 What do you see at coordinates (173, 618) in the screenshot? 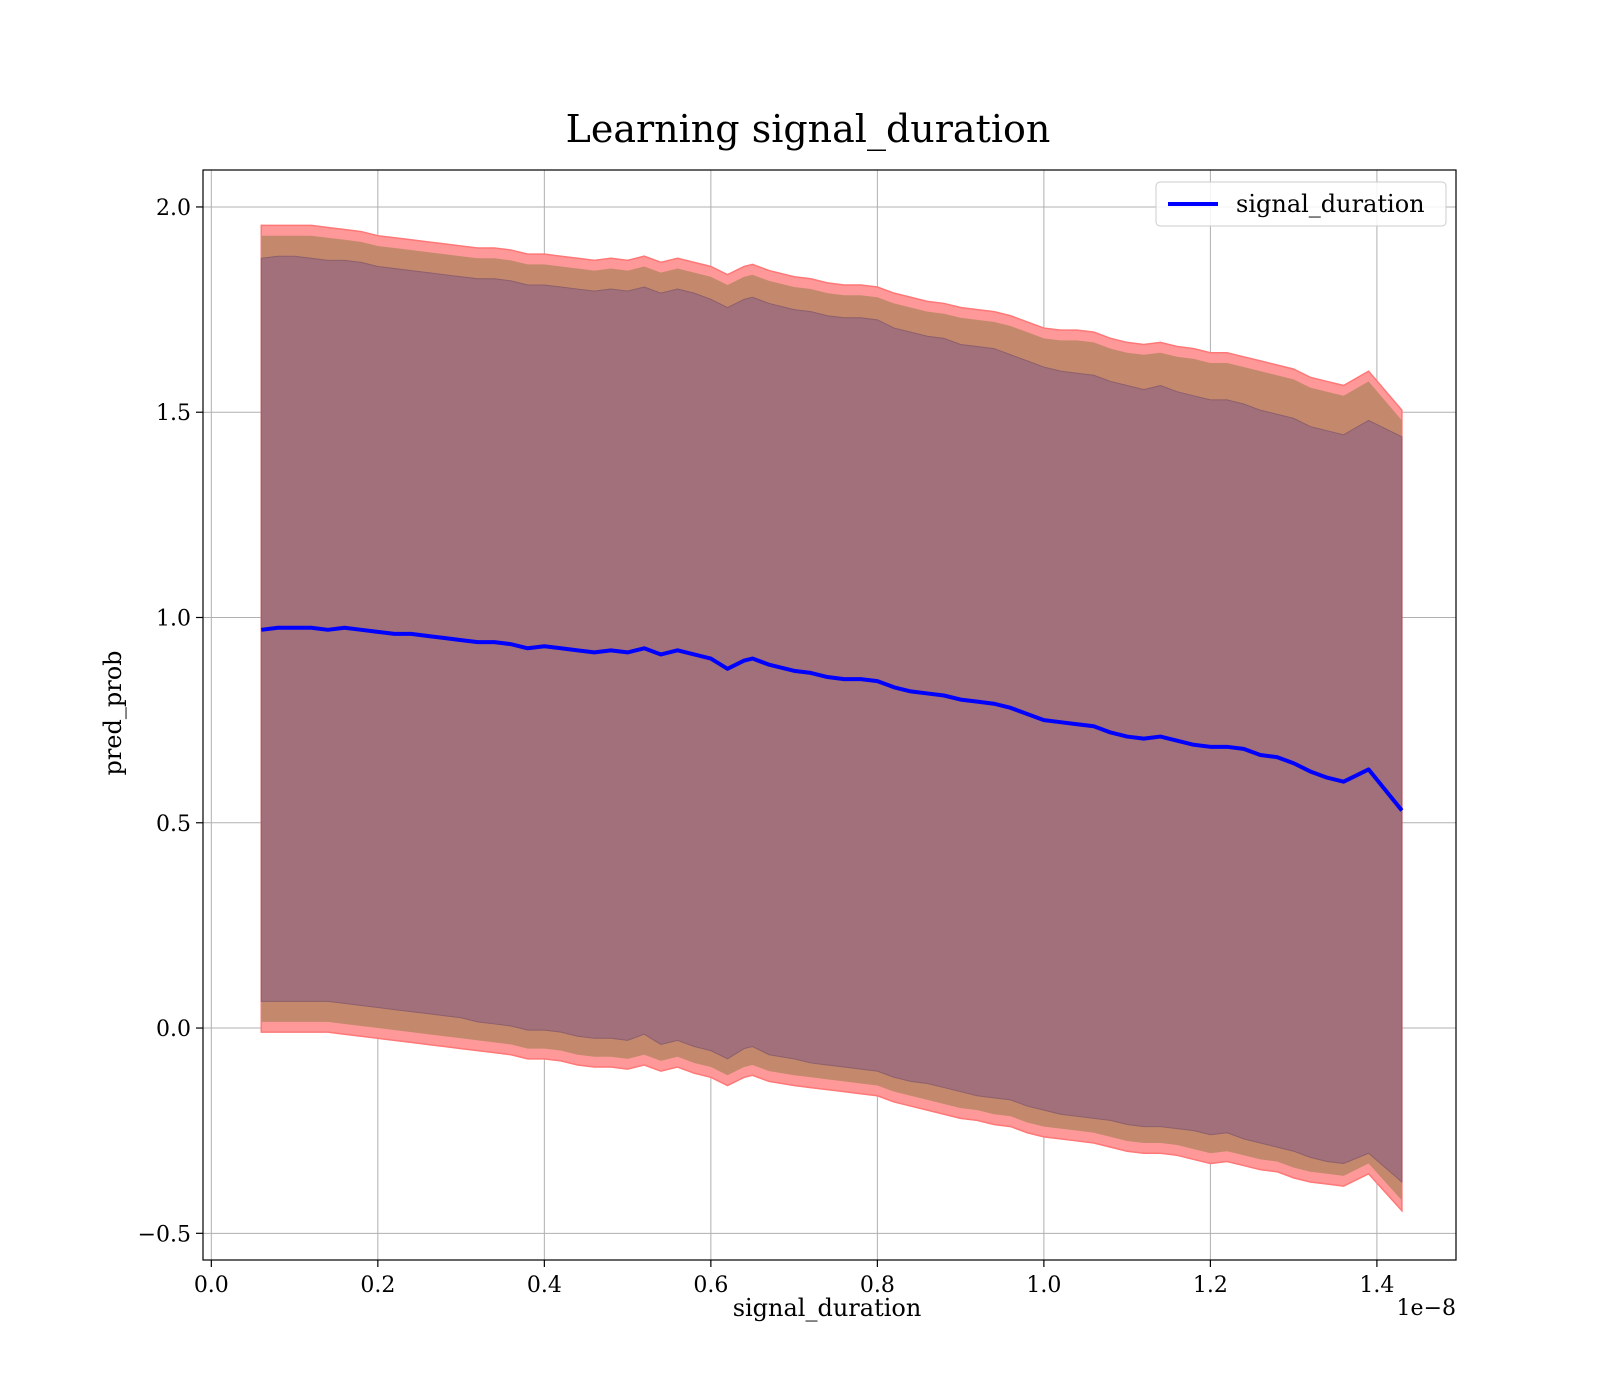
I see `y-tick-label: 1.0` at bounding box center [173, 618].